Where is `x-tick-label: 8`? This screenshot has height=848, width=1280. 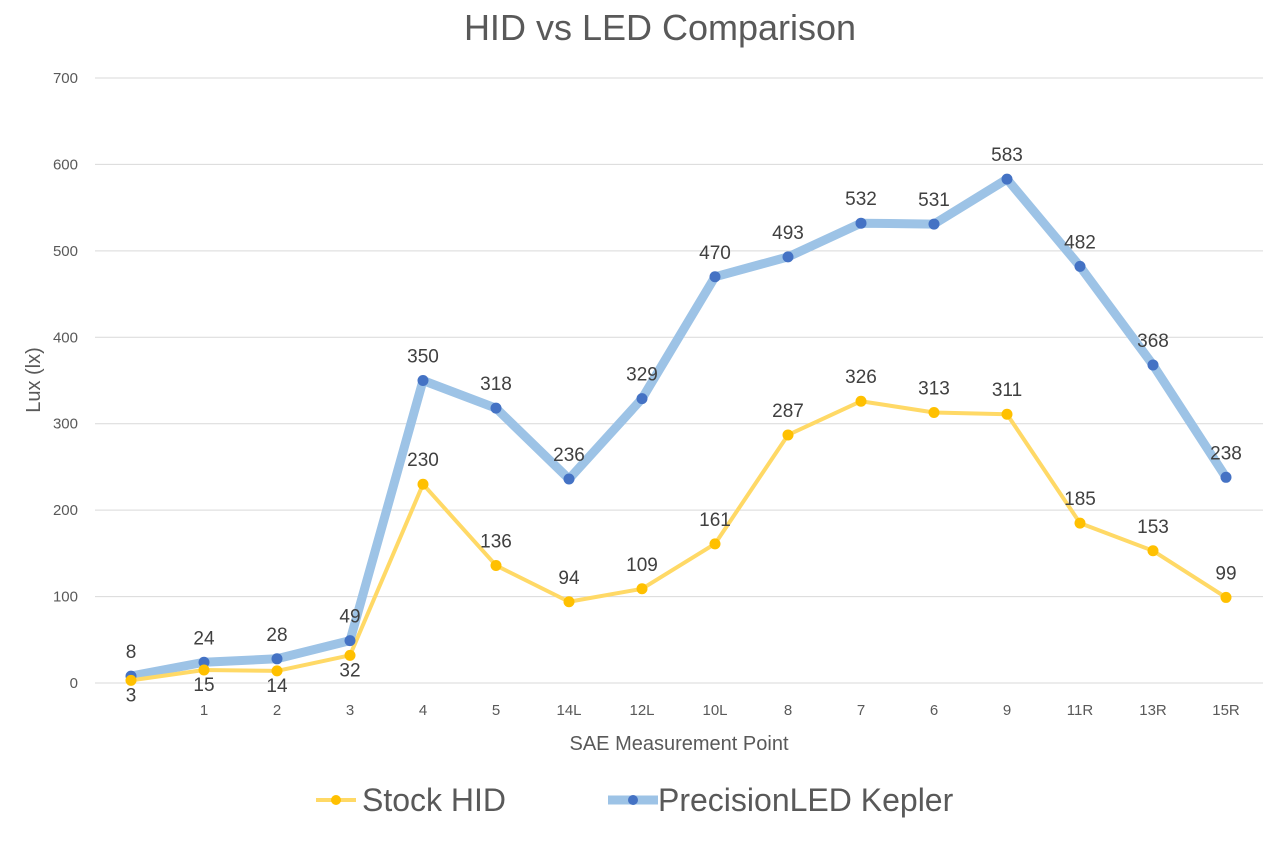 x-tick-label: 8 is located at coordinates (788, 710).